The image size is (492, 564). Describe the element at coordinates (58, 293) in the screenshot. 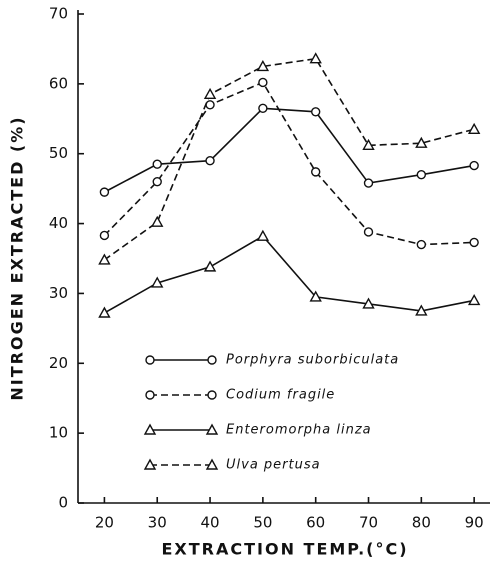

I see `y-tick-label: 30` at that location.